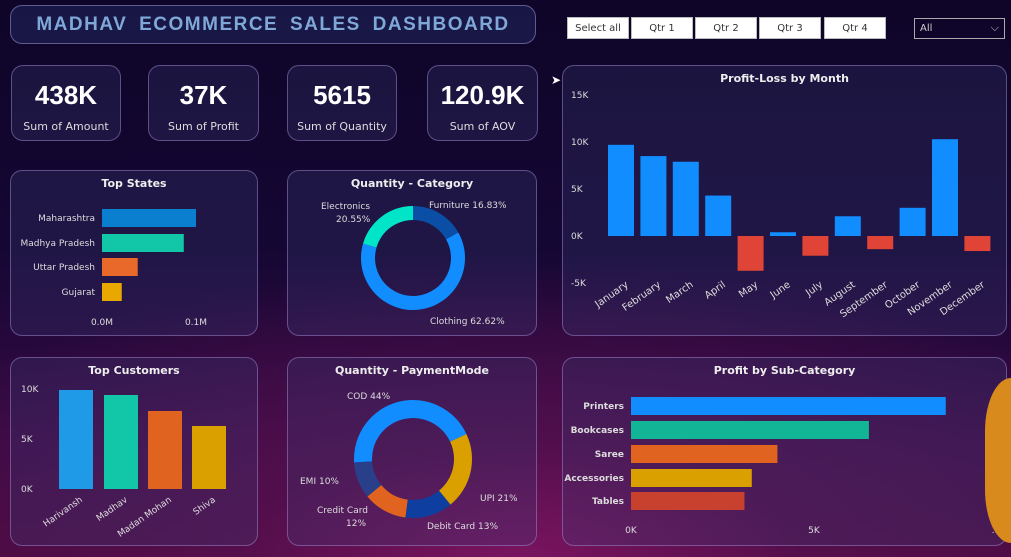 This screenshot has height=557, width=1011. What do you see at coordinates (165, 450) in the screenshot?
I see `bar-madan-mohan` at bounding box center [165, 450].